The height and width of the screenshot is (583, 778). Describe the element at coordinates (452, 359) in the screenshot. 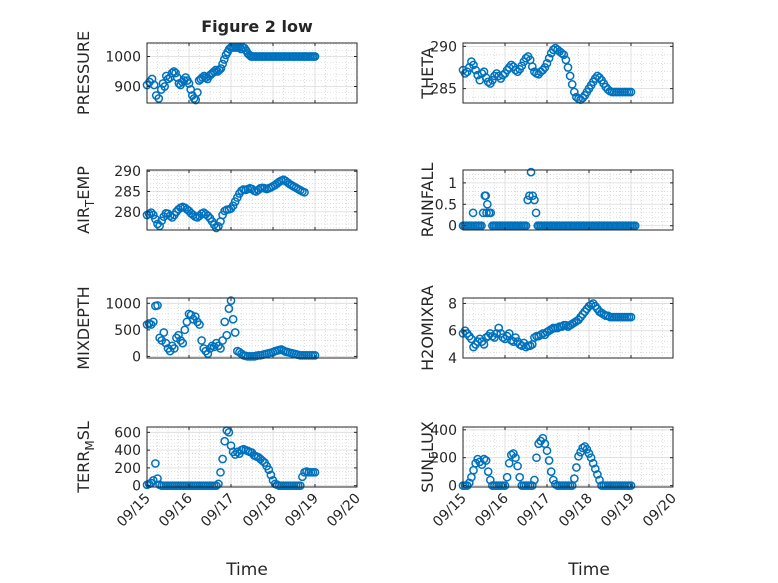

I see `y-tick-label: 4` at that location.